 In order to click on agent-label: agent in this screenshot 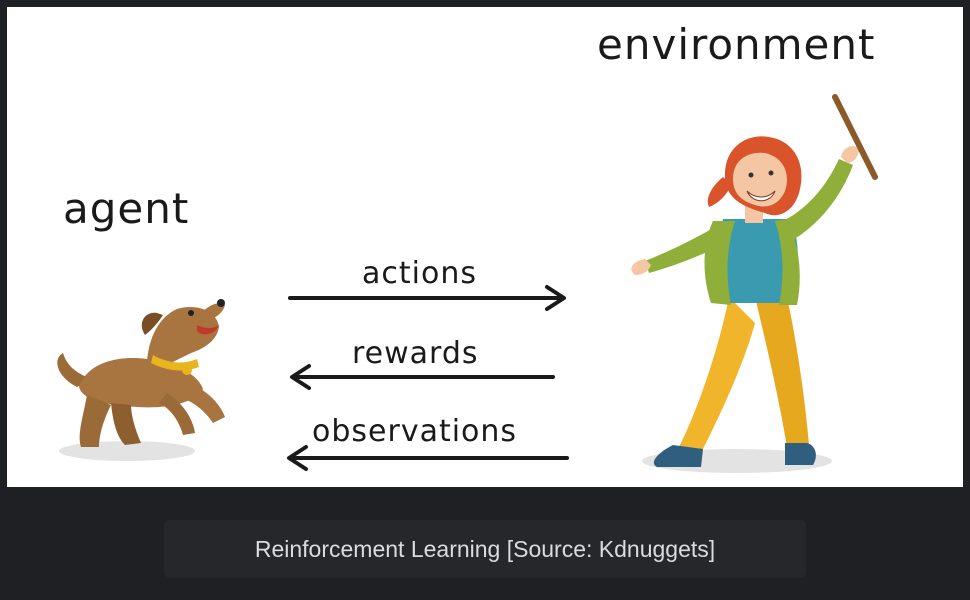, I will do `click(126, 208)`.